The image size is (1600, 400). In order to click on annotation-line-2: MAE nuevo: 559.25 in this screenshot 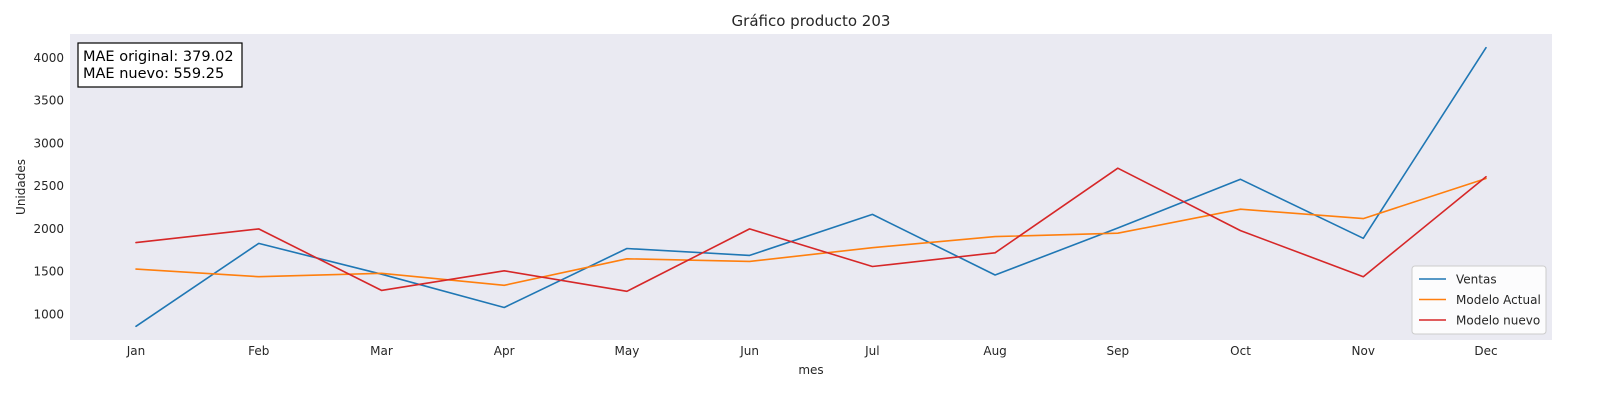, I will do `click(153, 74)`.